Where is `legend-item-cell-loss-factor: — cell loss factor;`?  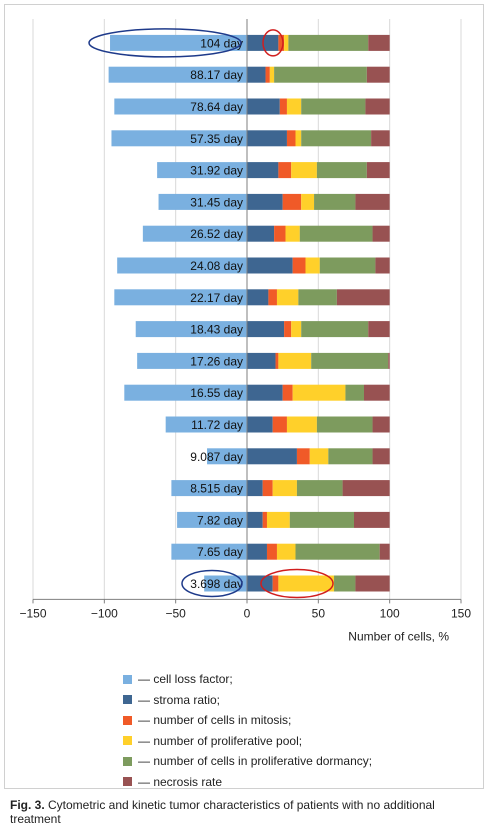
legend-item-cell-loss-factor: — cell loss factor; is located at coordinates (247, 679).